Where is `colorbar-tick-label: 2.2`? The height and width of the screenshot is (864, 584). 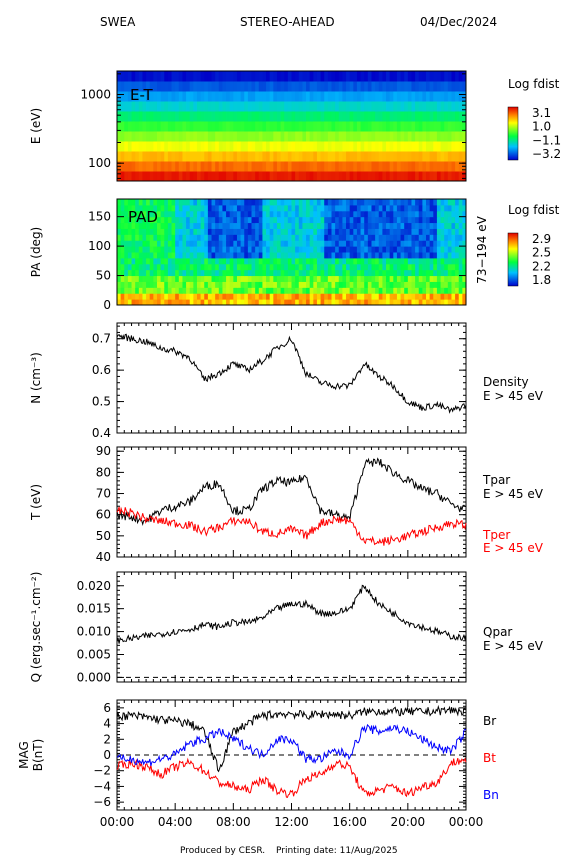 colorbar-tick-label: 2.2 is located at coordinates (541, 266).